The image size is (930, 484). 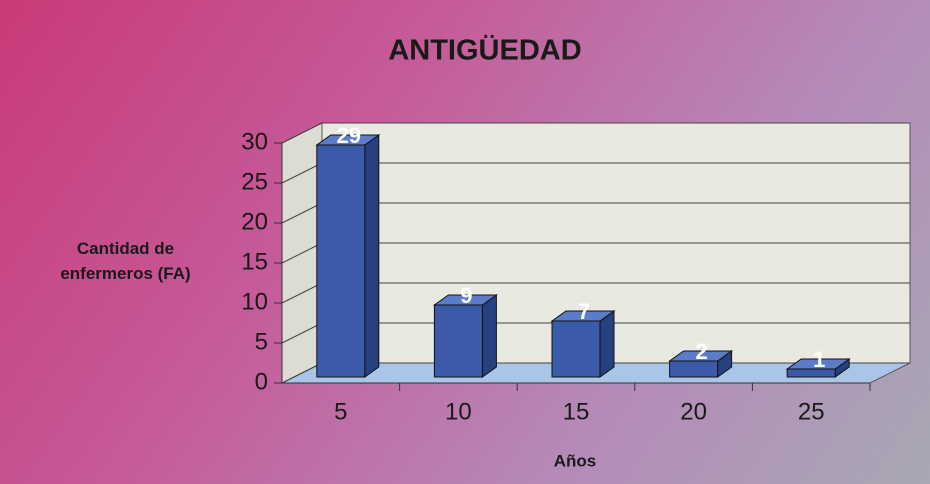 I want to click on x-axis-label: Años, so click(x=575, y=460).